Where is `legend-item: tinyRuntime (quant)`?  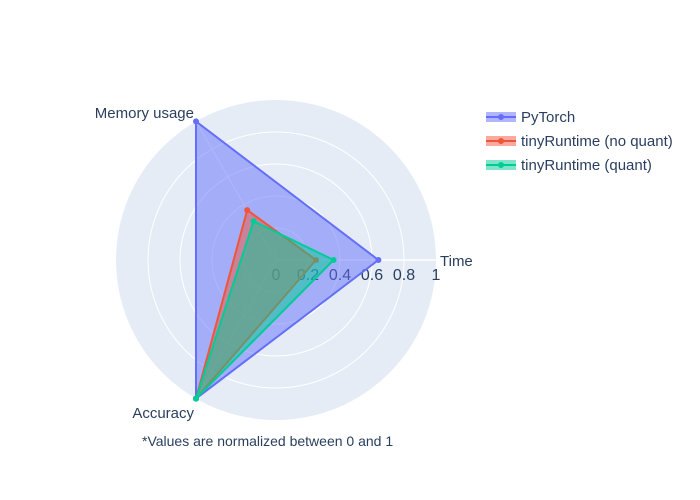 legend-item: tinyRuntime (quant) is located at coordinates (569, 165).